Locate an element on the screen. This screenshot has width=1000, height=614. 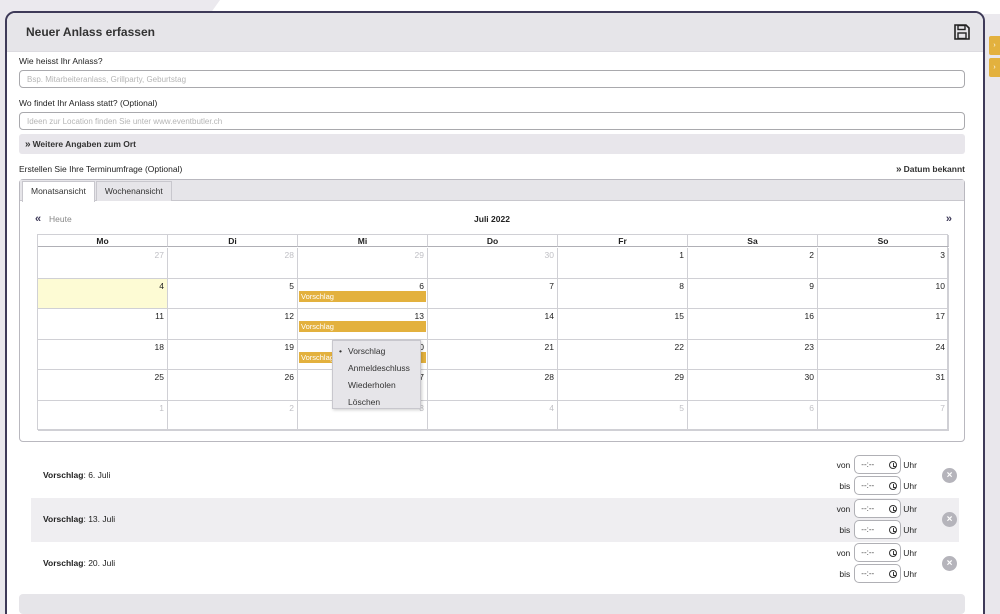
day-number: 4 is located at coordinates (551, 407).